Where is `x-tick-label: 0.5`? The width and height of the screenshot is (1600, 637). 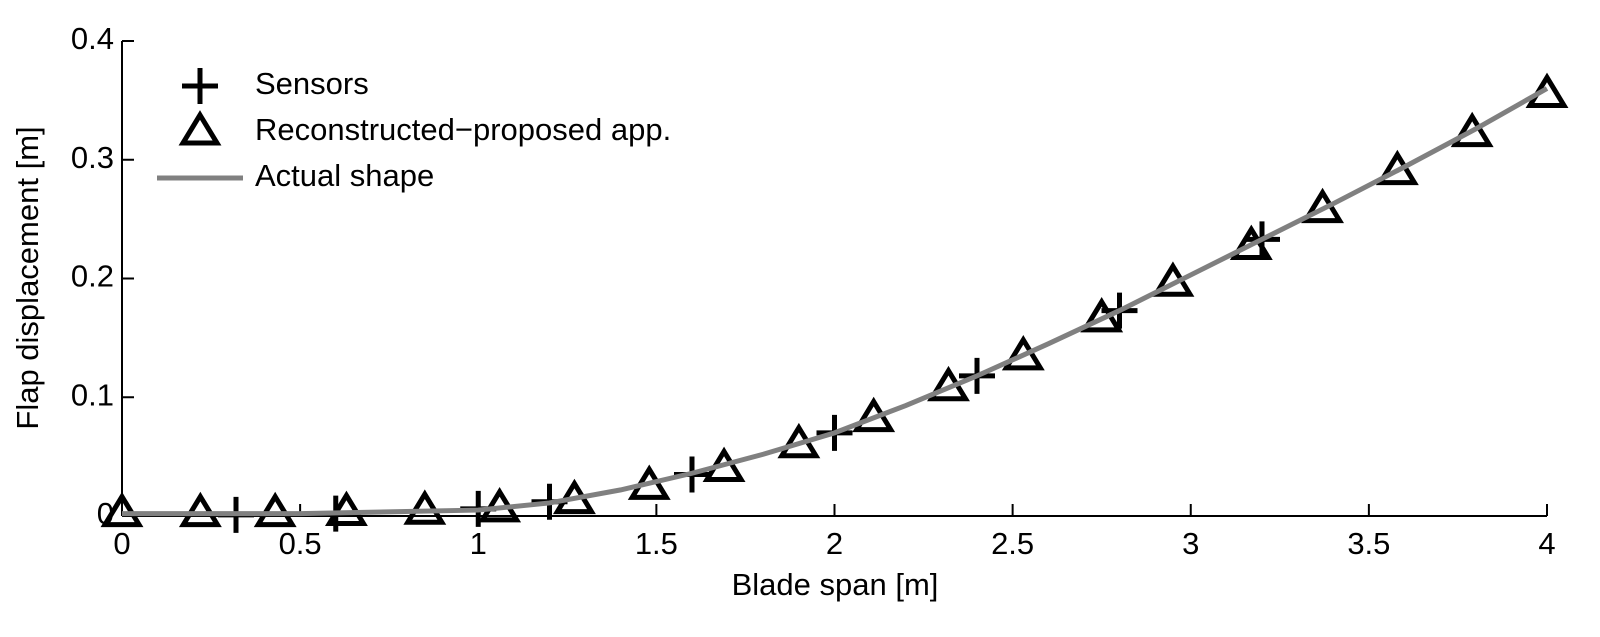 x-tick-label: 0.5 is located at coordinates (300, 543).